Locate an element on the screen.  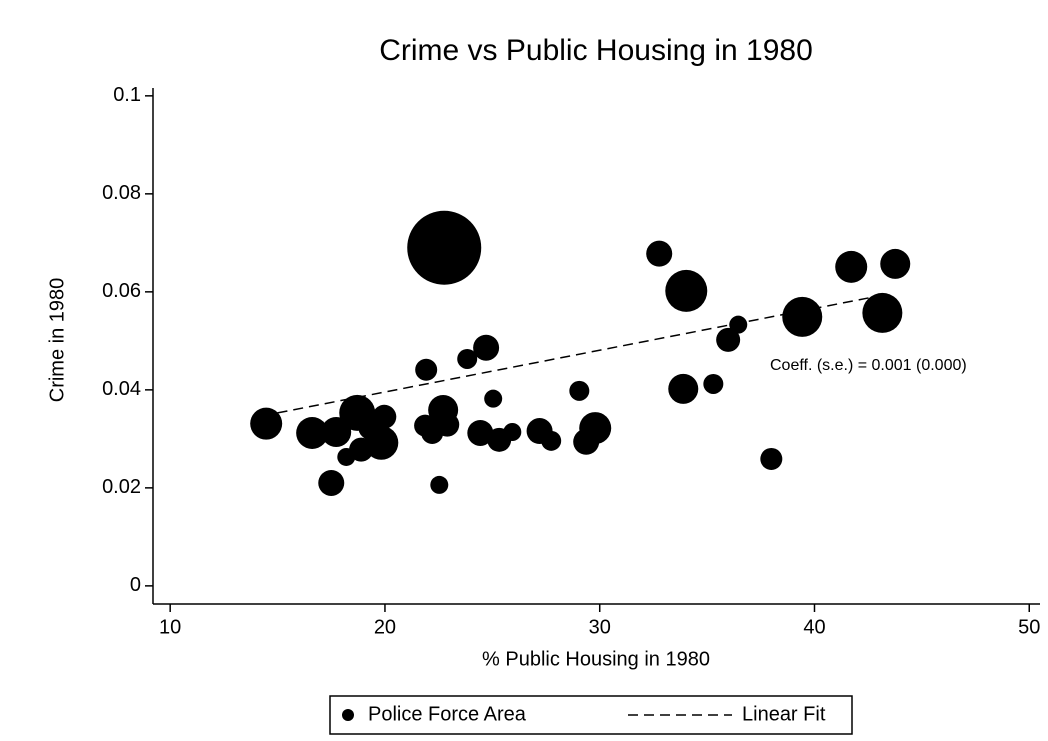
y-tick-label: 0 is located at coordinates (135, 585).